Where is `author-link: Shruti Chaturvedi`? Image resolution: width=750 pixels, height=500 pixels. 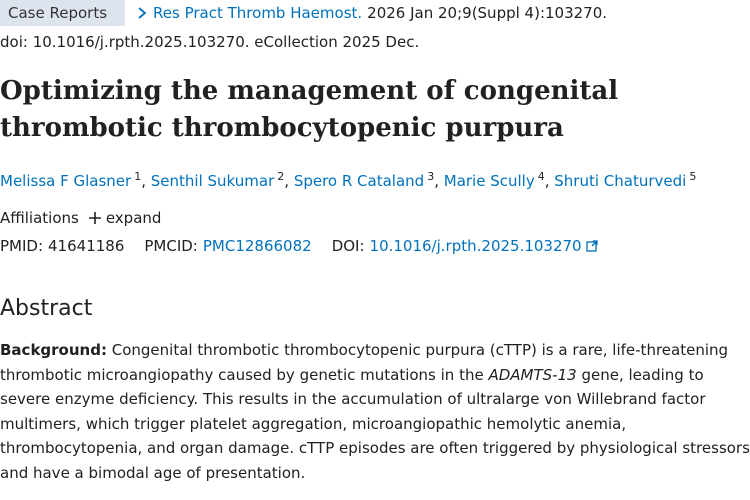 author-link: Shruti Chaturvedi is located at coordinates (620, 181).